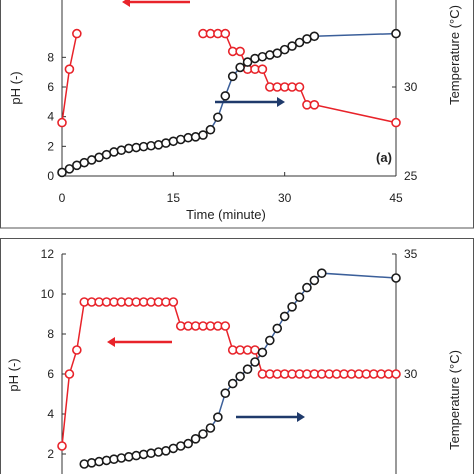  Describe the element at coordinates (69, 78) in the screenshot. I see `ph-line` at that location.